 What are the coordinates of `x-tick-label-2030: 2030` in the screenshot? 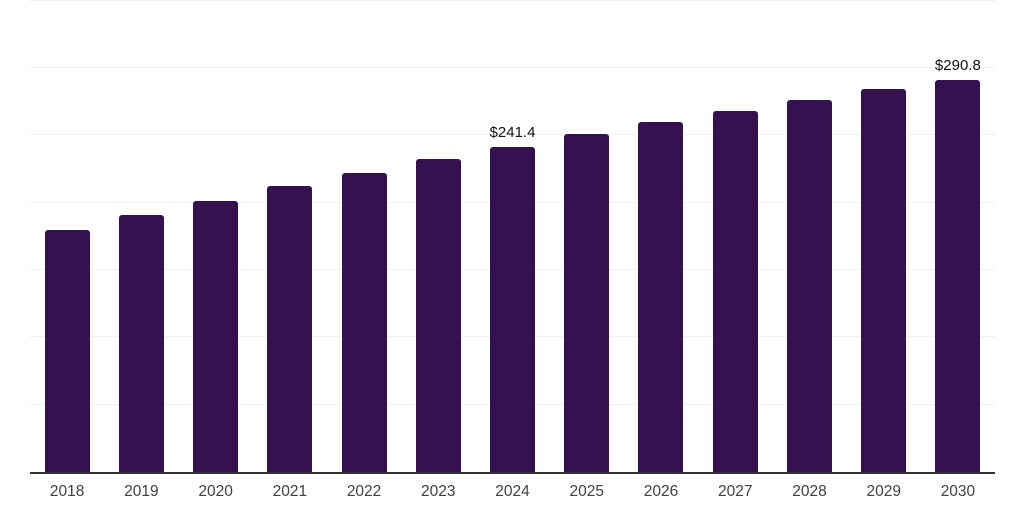 It's located at (958, 491).